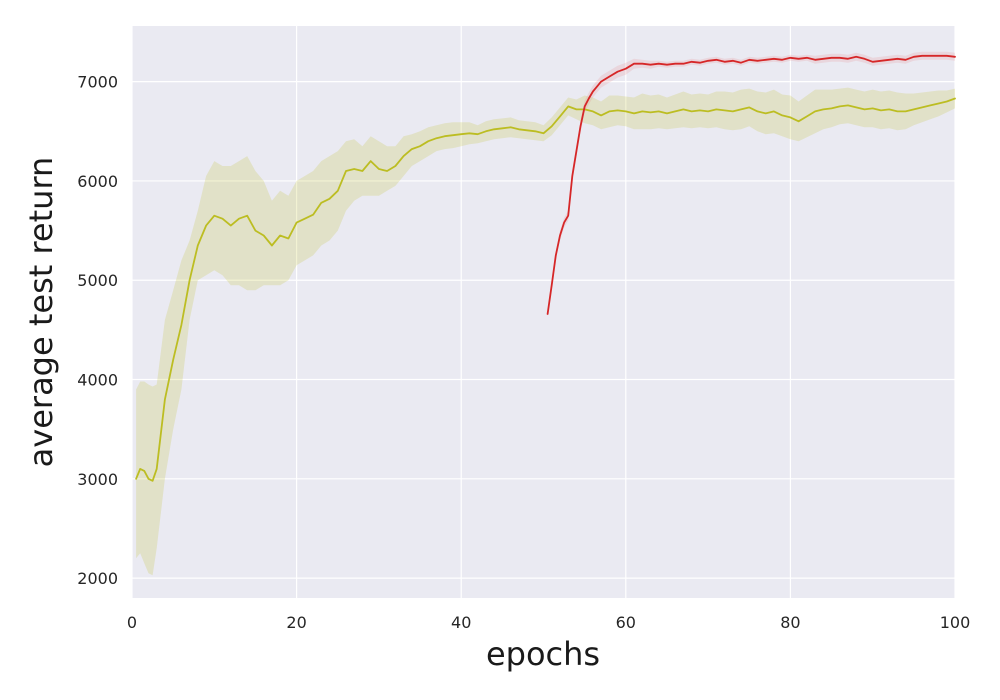  Describe the element at coordinates (790, 622) in the screenshot. I see `x-tick-label: 80` at that location.